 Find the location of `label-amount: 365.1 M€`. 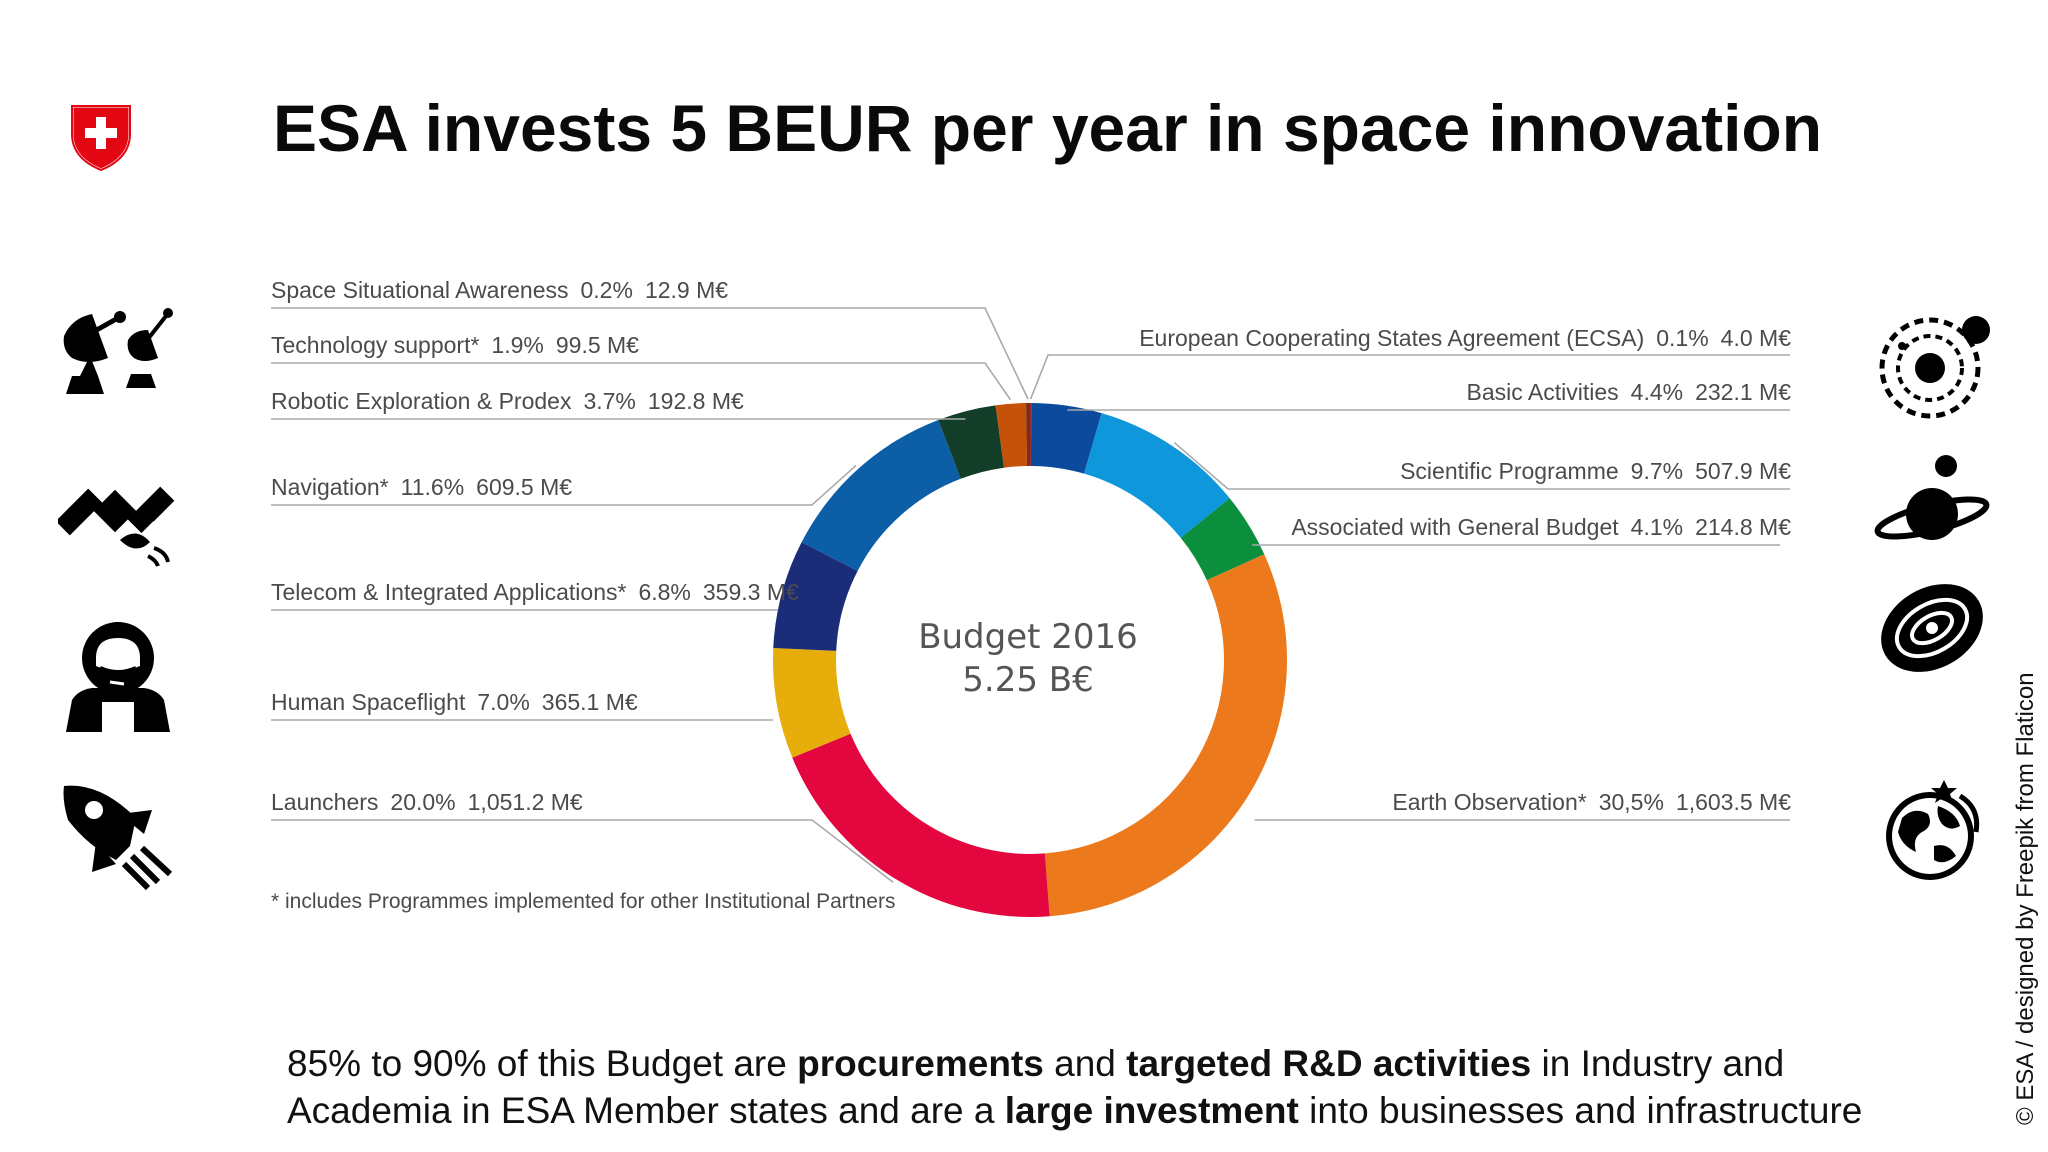

label-amount: 365.1 M€ is located at coordinates (589, 702).